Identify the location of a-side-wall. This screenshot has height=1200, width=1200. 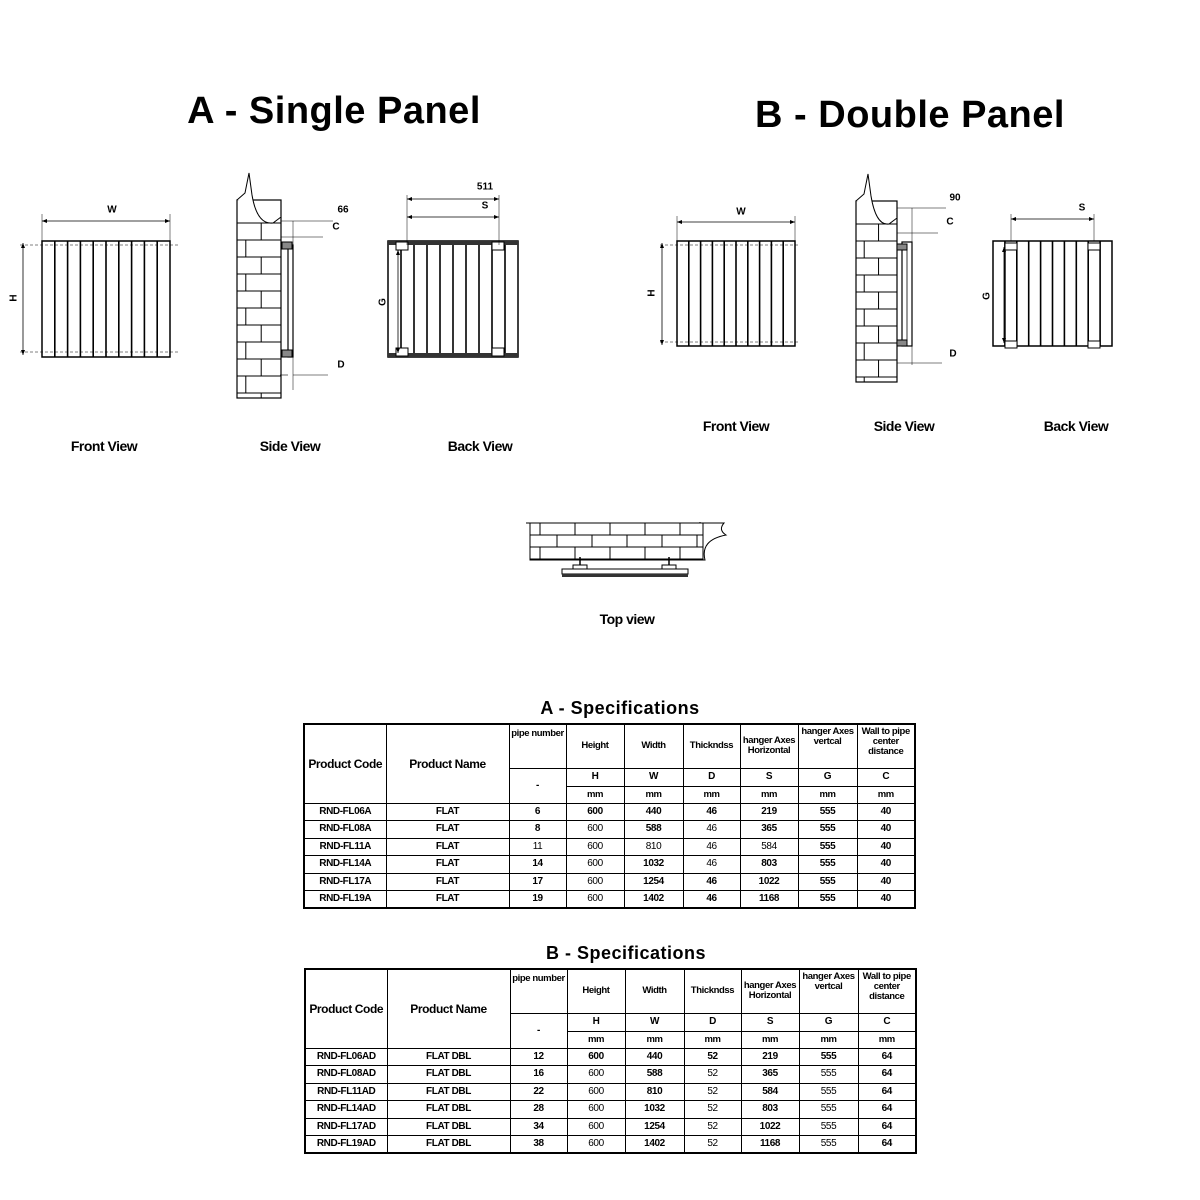
(259, 299).